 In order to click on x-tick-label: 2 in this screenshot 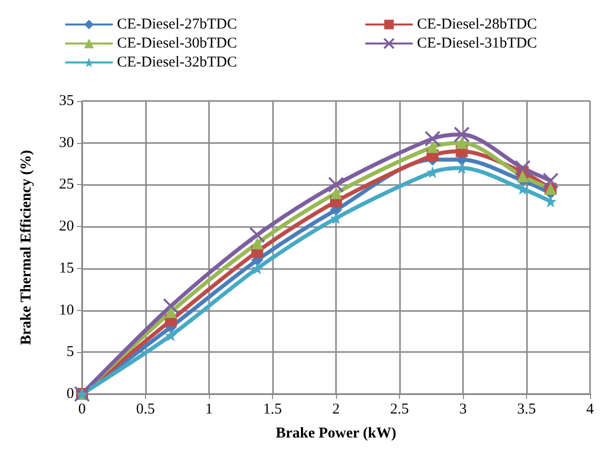, I will do `click(336, 410)`.